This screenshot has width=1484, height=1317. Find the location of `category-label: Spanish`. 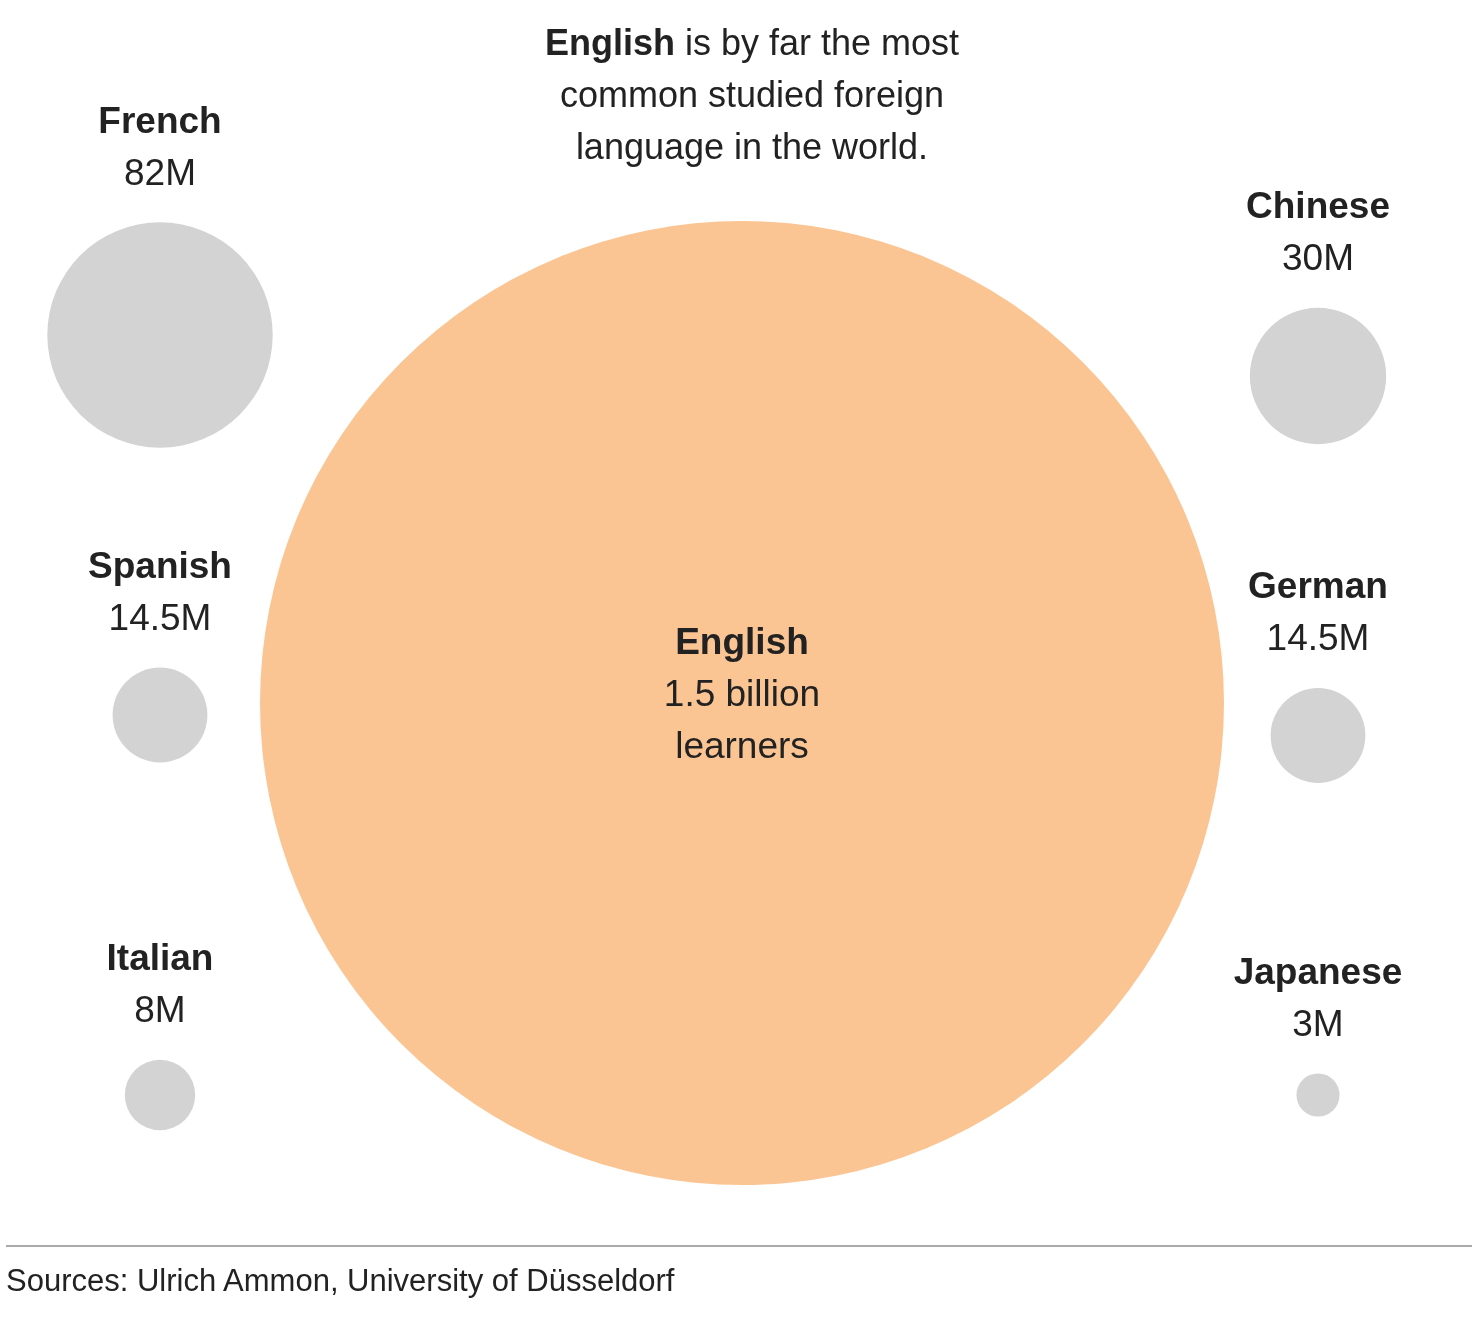

category-label: Spanish is located at coordinates (160, 565).